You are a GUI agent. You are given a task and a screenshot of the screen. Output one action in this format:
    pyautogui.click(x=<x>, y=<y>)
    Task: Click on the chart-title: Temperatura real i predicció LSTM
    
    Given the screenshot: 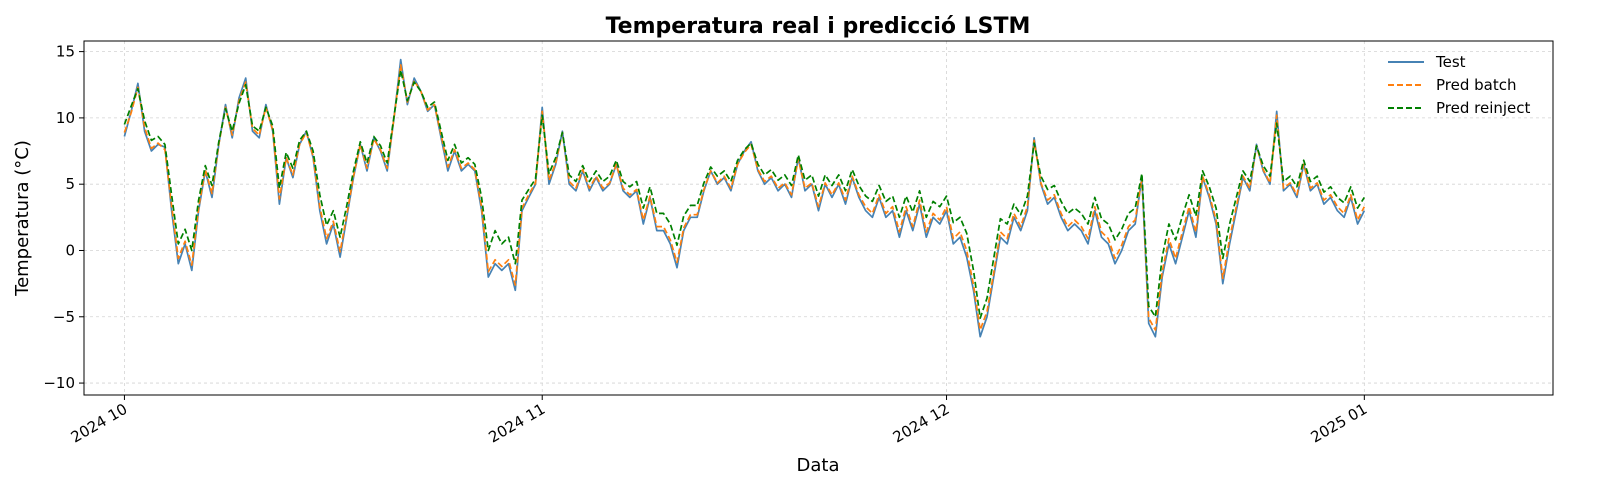 What is the action you would take?
    pyautogui.click(x=818, y=26)
    